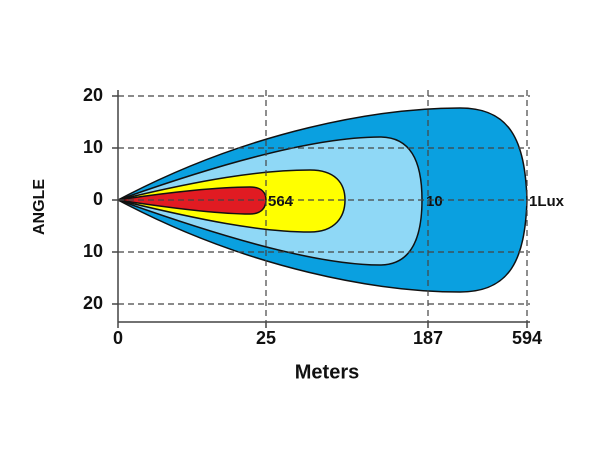 This screenshot has height=450, width=610. I want to click on x-tick-label: 594, so click(527, 338).